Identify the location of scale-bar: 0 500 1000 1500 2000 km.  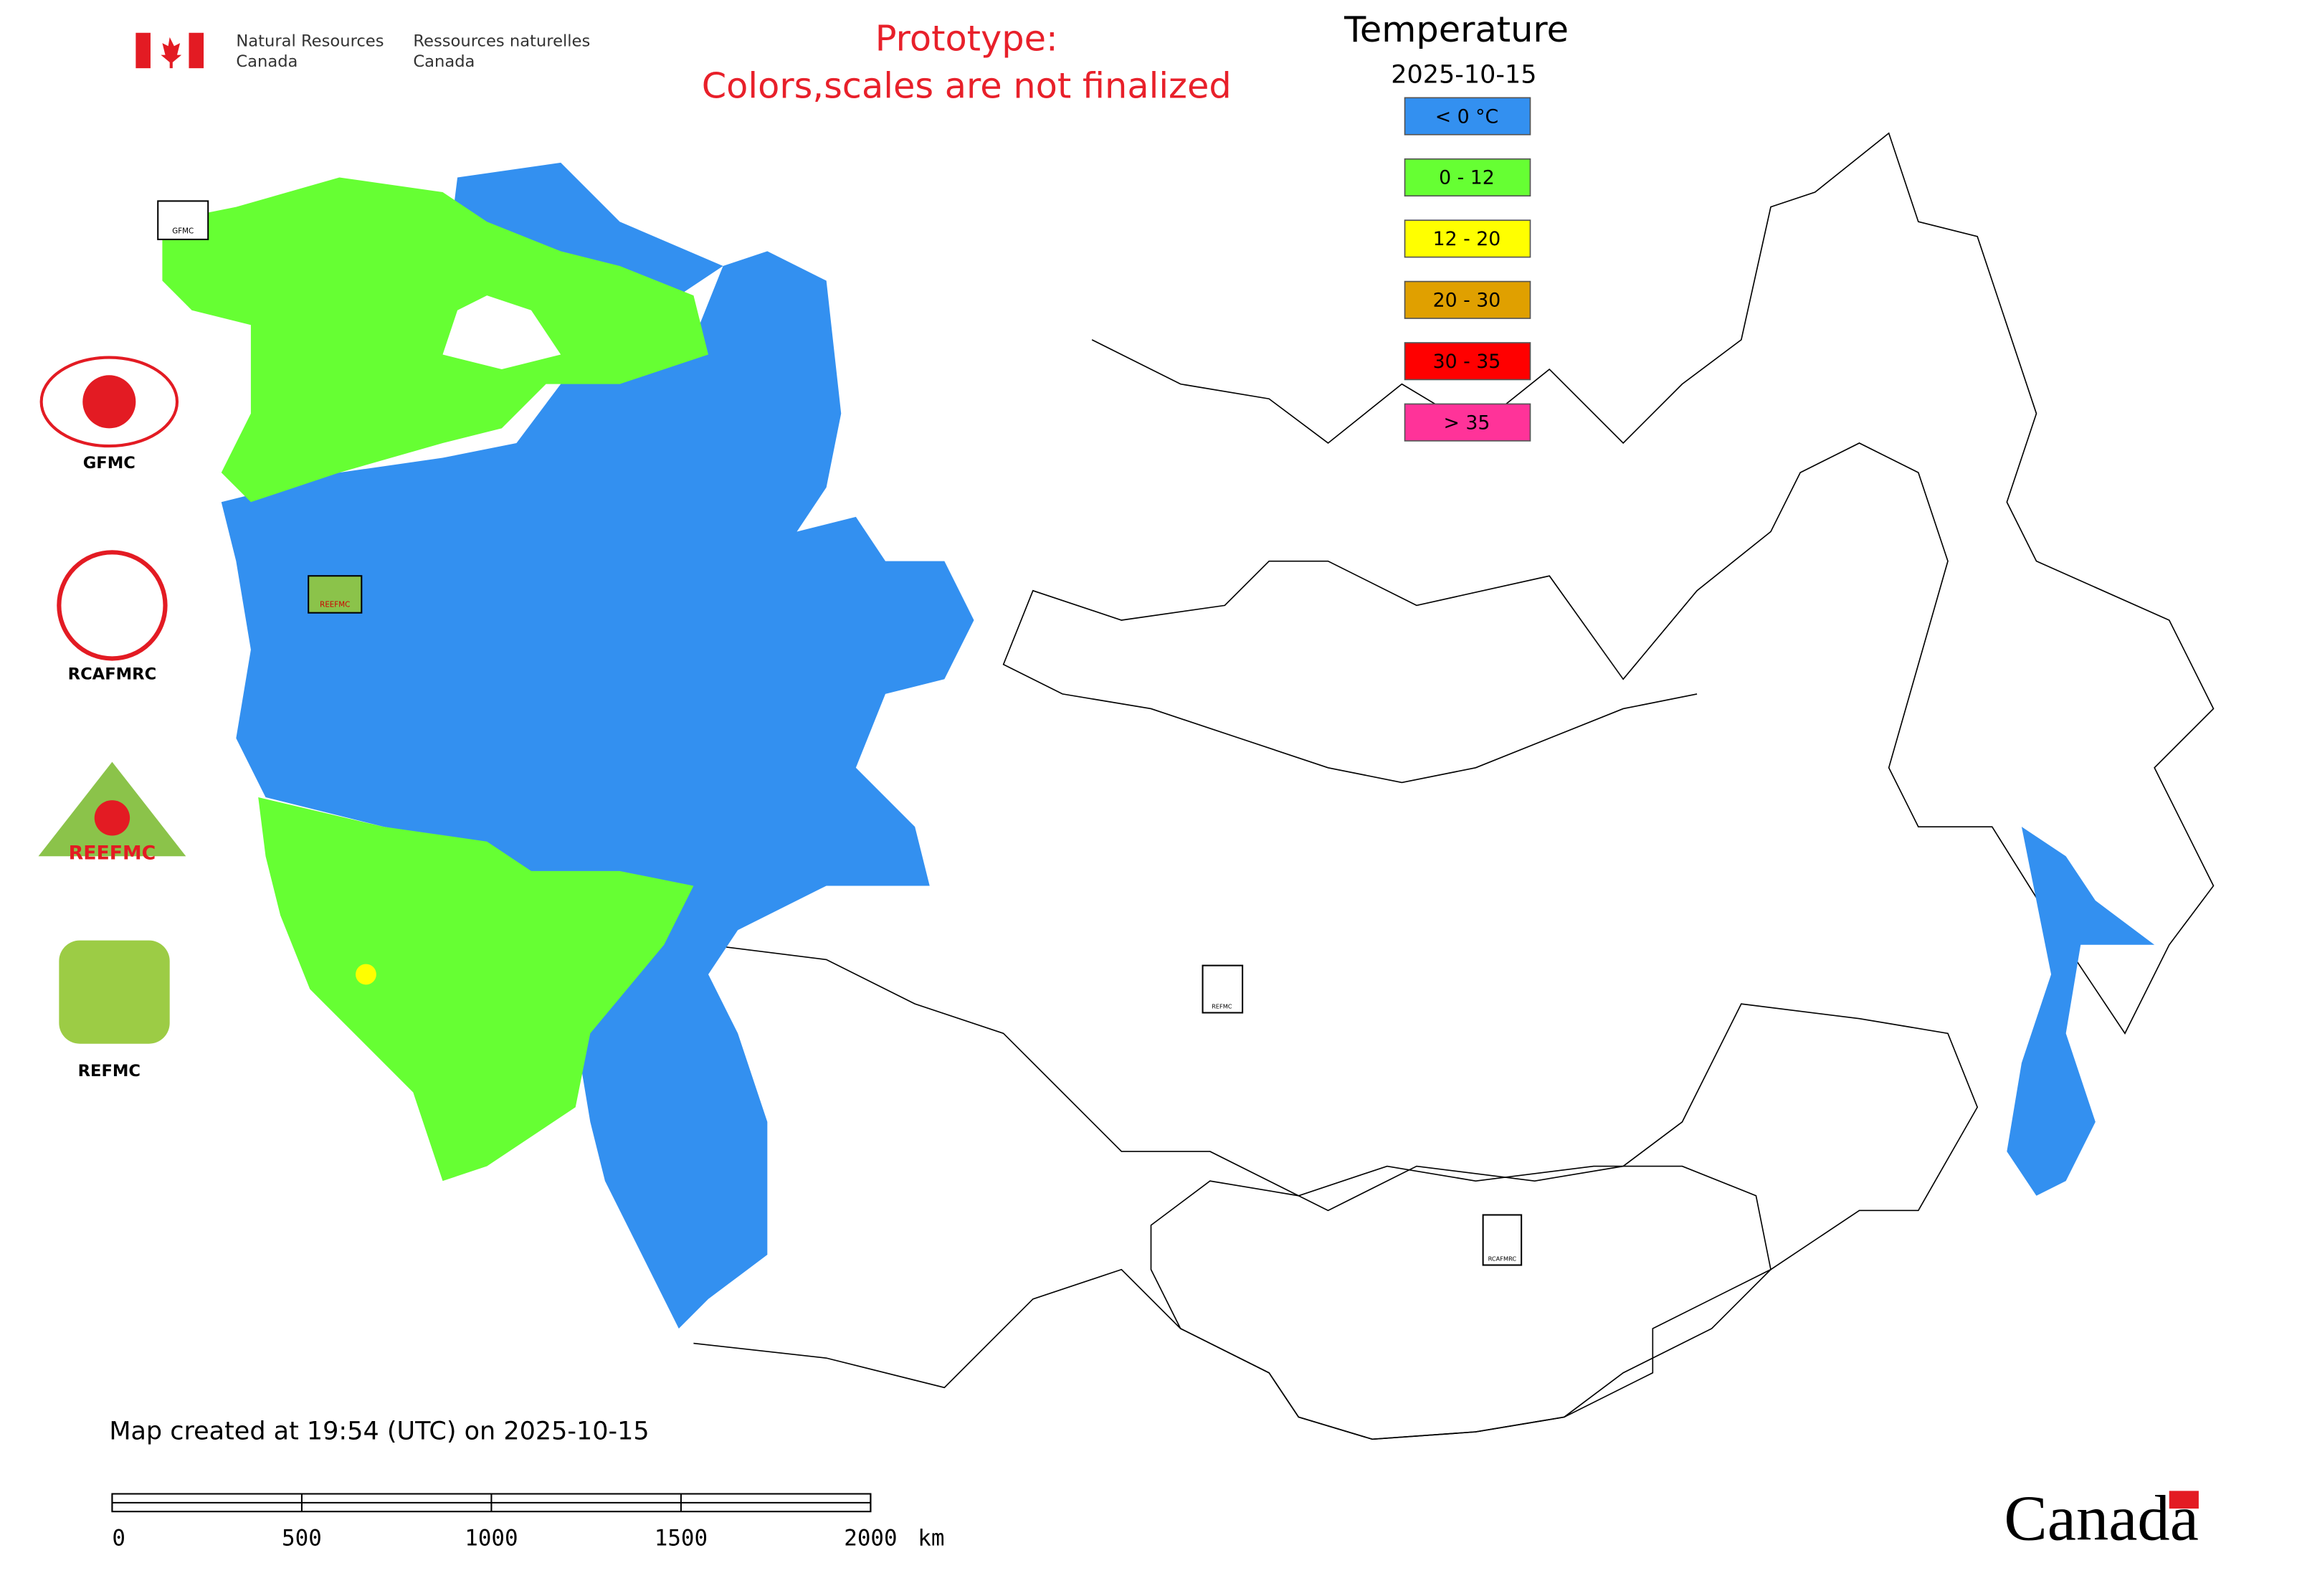
(527, 1522).